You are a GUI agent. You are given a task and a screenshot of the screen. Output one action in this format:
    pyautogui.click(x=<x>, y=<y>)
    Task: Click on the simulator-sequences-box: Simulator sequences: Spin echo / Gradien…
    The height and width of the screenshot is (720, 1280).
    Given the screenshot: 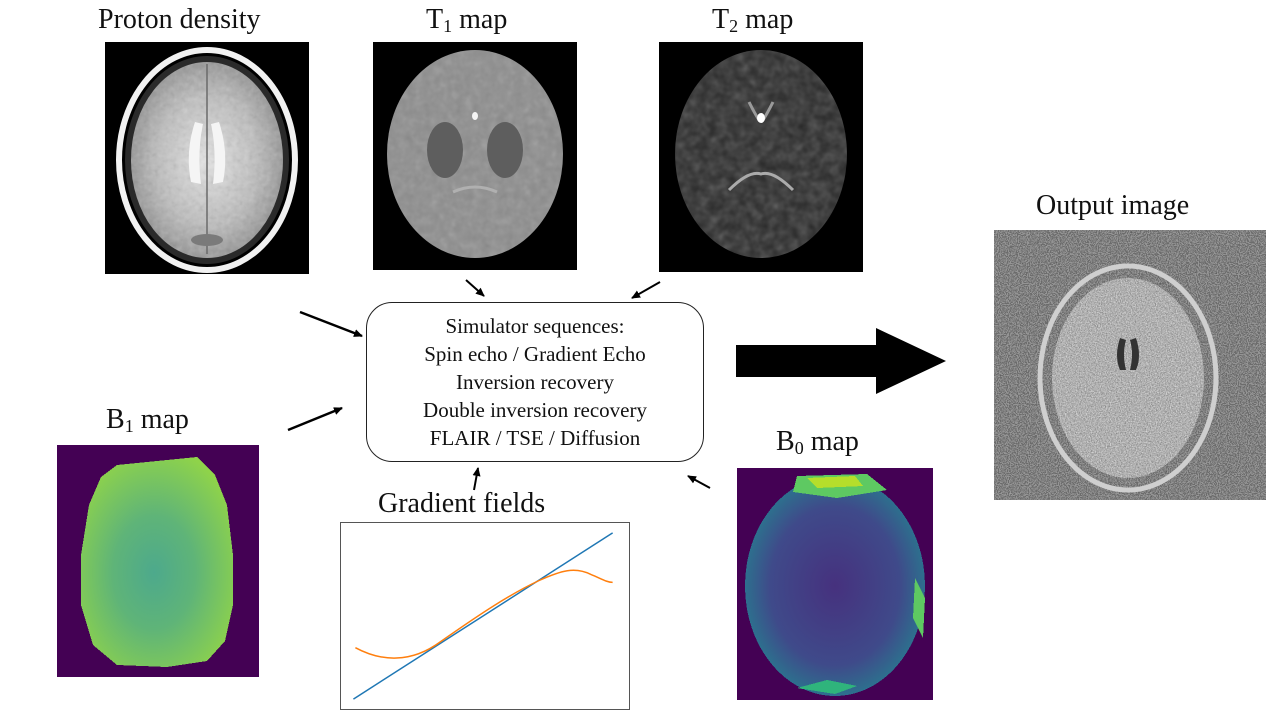 What is the action you would take?
    pyautogui.click(x=535, y=382)
    